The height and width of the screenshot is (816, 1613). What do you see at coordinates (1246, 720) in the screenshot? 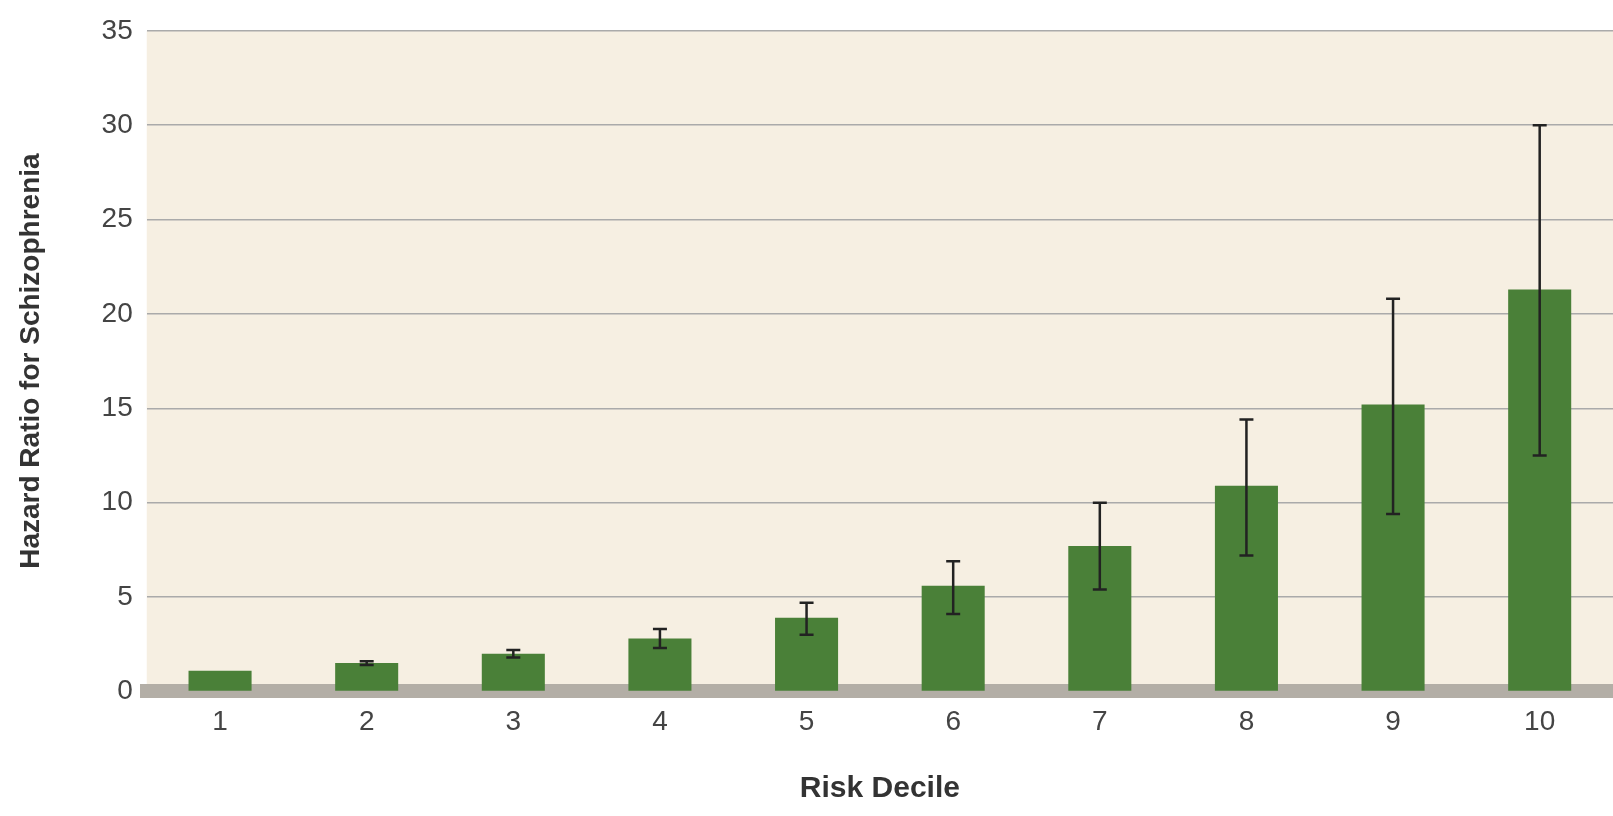
I see `x-tick-label: 8` at bounding box center [1246, 720].